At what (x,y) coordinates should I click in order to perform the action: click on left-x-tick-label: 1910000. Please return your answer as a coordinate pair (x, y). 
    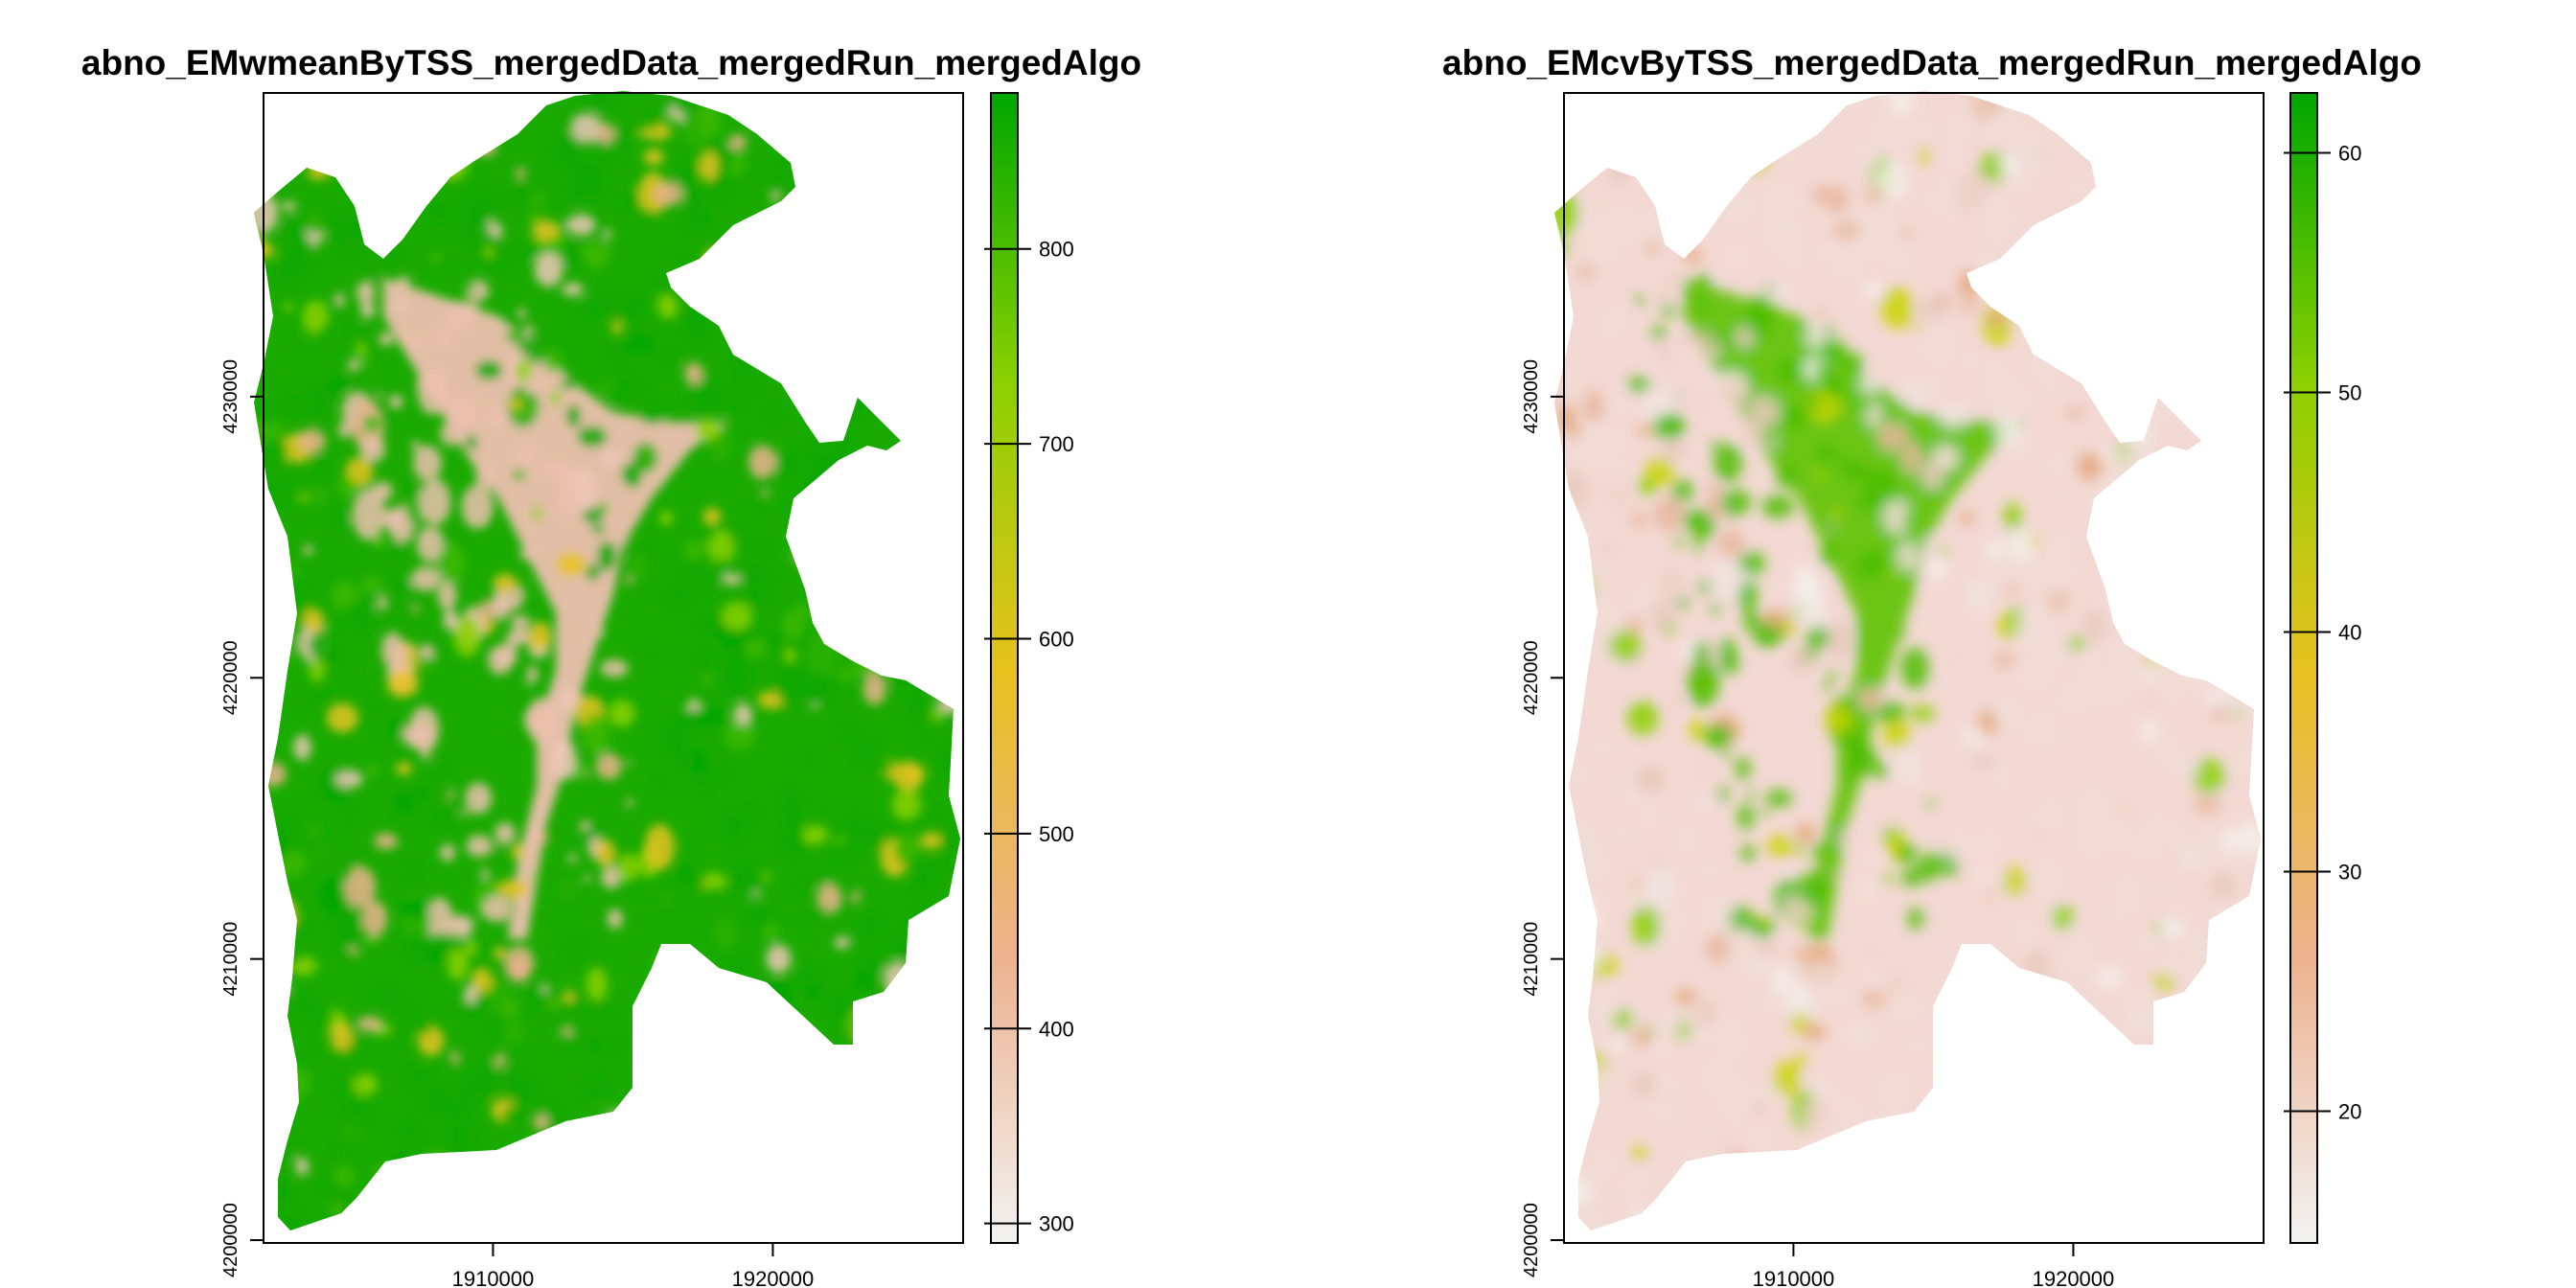
    Looking at the image, I should click on (493, 1277).